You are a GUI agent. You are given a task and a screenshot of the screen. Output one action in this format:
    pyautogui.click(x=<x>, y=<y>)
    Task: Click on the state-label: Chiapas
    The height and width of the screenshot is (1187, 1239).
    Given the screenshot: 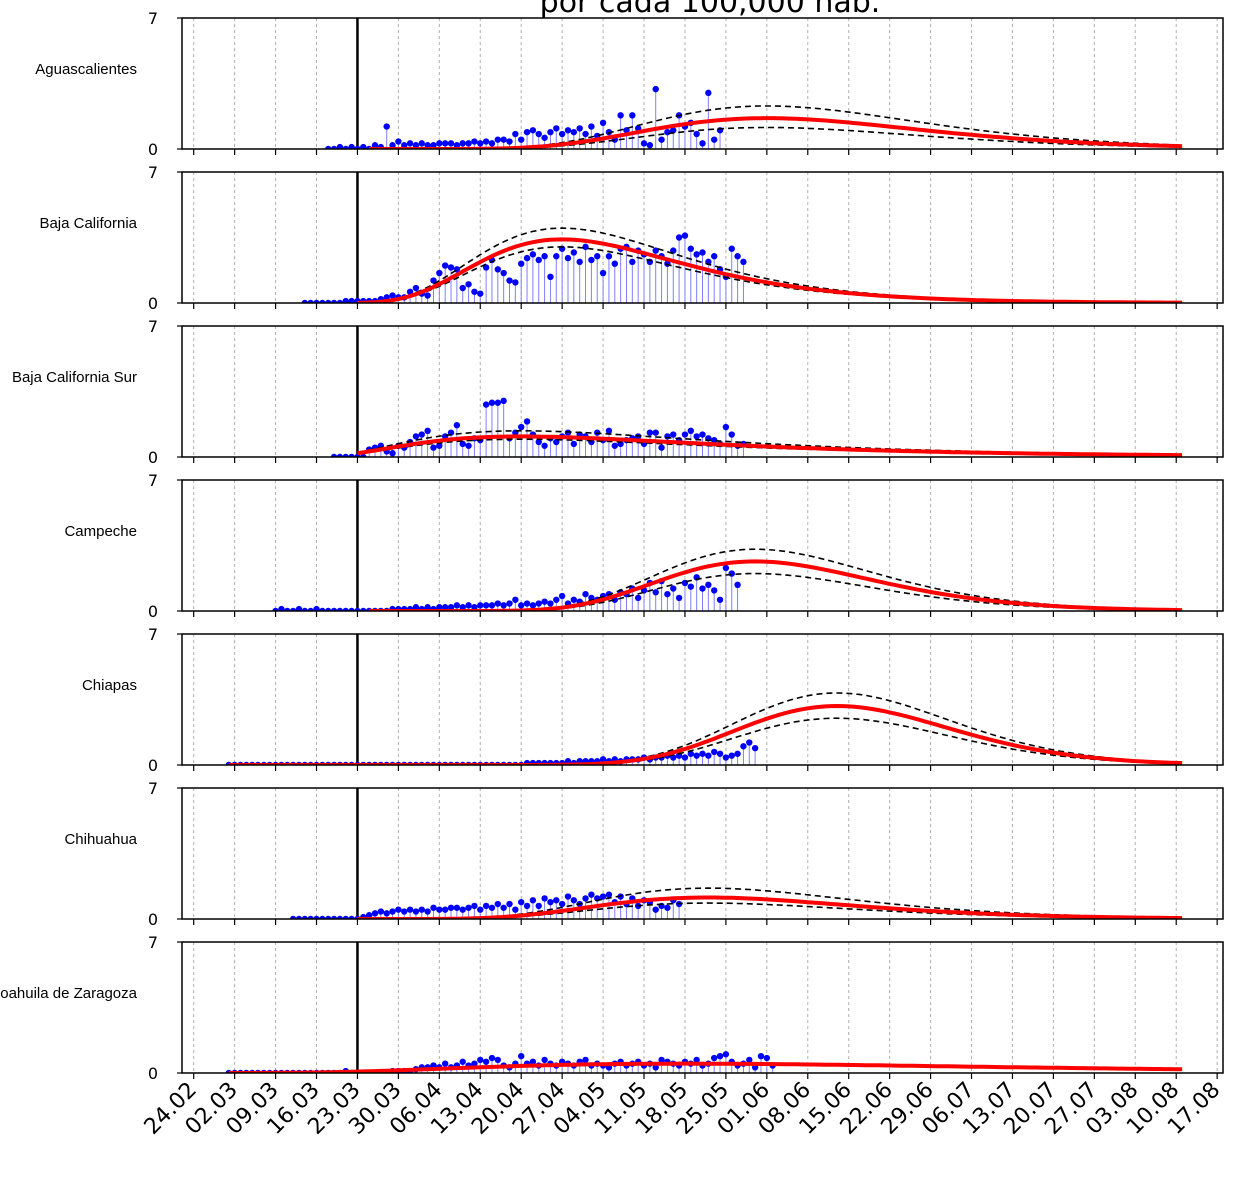 What is the action you would take?
    pyautogui.click(x=109, y=685)
    